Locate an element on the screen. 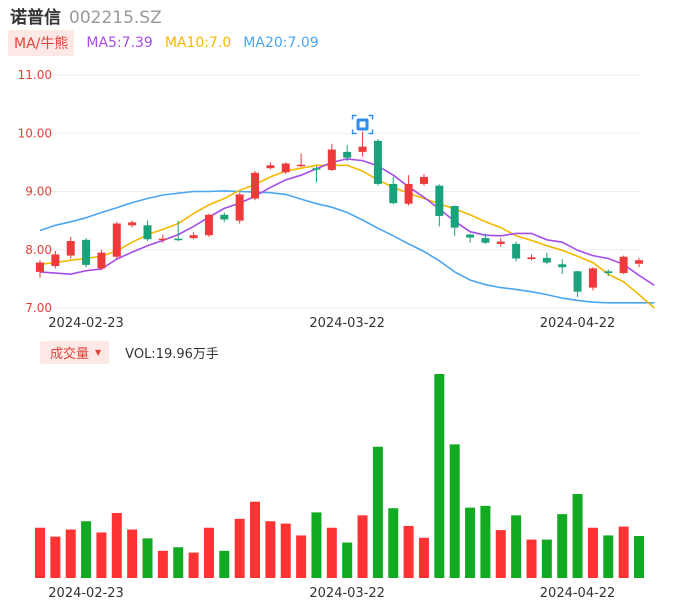 The image size is (686, 606). volume-x-tick-label: 2024-04-22 is located at coordinates (578, 593).